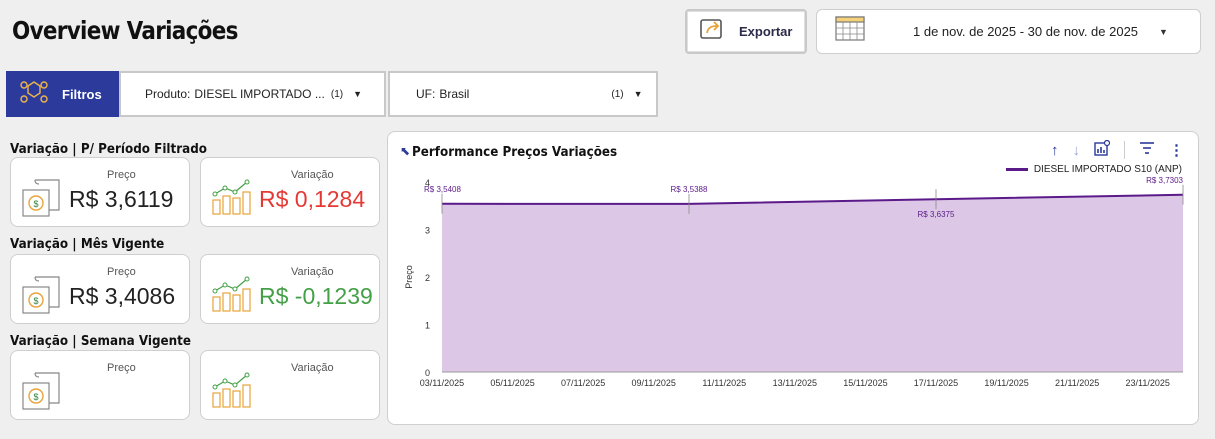  What do you see at coordinates (1102, 149) in the screenshot?
I see `chart-options-icon` at bounding box center [1102, 149].